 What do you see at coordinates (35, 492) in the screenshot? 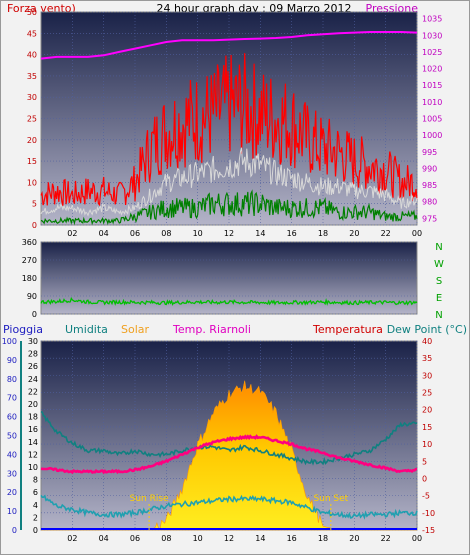
I see `y-tick-label: 6` at bounding box center [35, 492].